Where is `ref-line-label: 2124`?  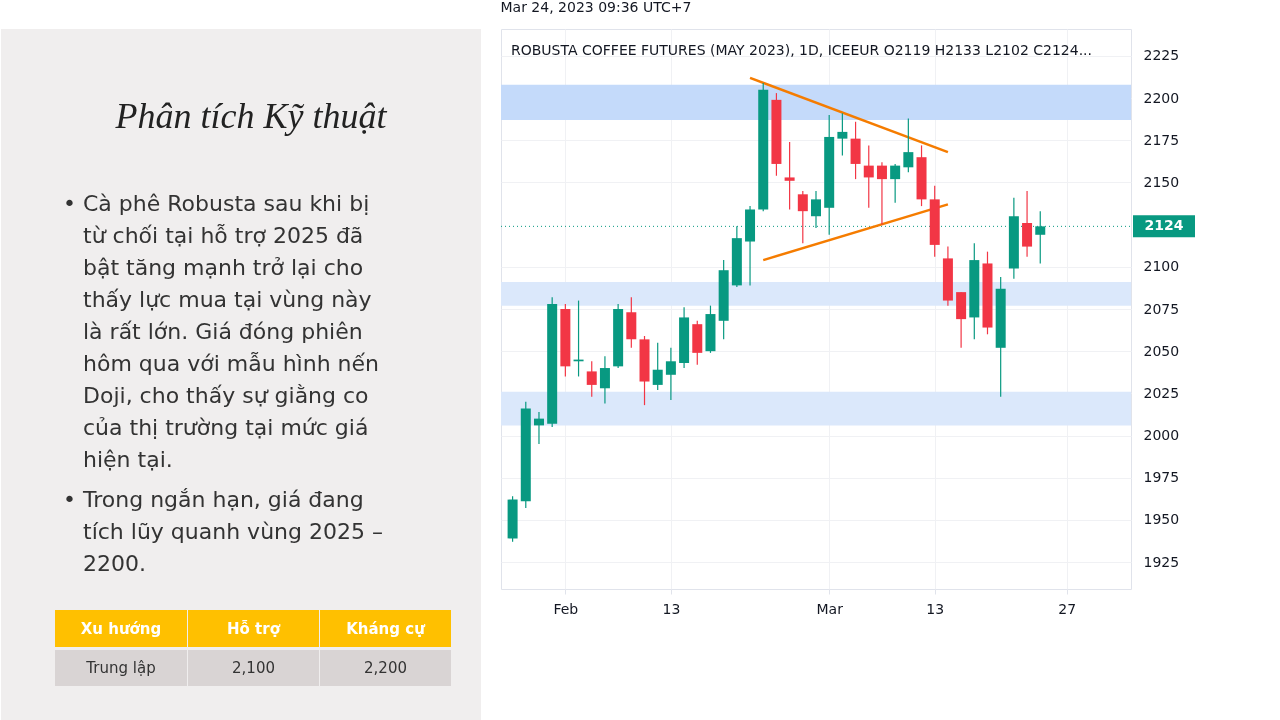
ref-line-label: 2124 is located at coordinates (1164, 225).